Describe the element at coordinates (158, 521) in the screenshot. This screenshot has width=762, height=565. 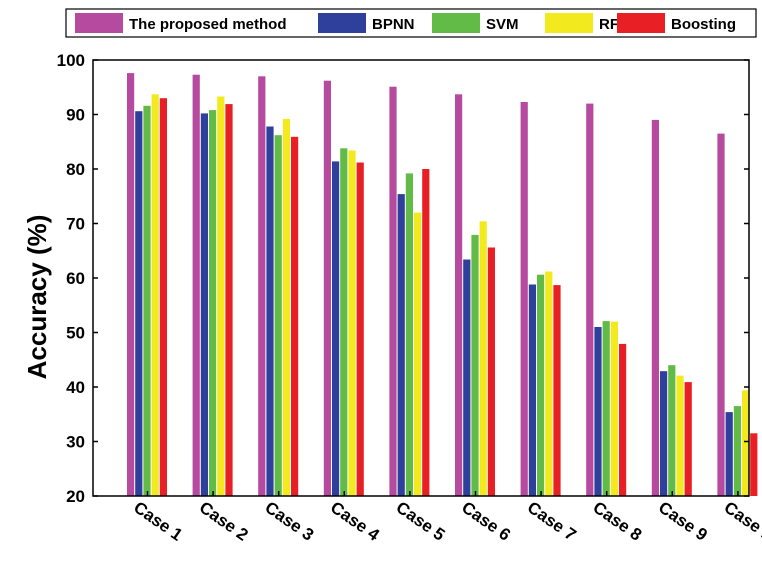
I see `x-tick-label: Case 1` at that location.